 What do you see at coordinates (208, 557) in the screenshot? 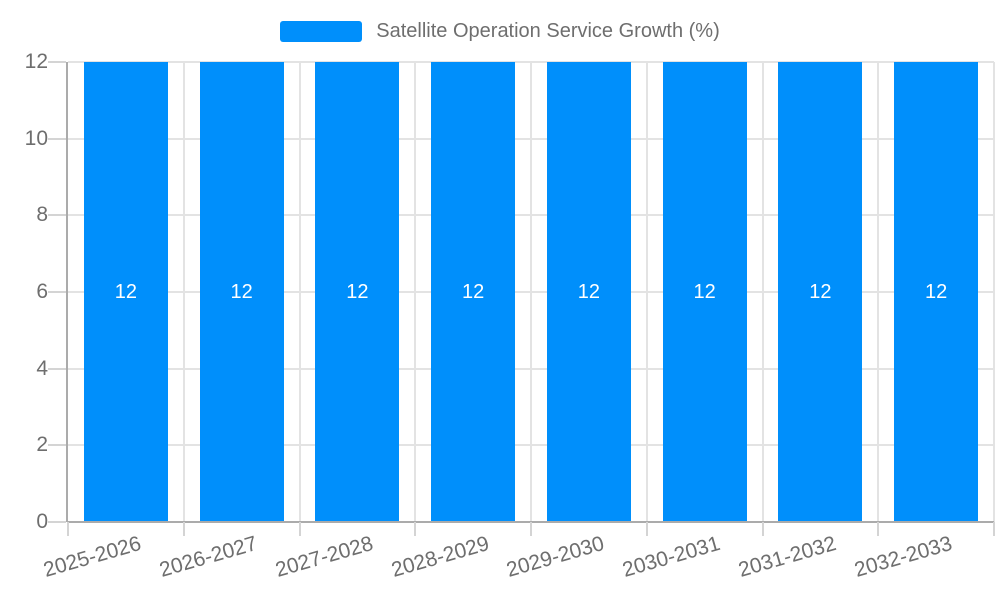
I see `x-tick-label: 2026-2027` at bounding box center [208, 557].